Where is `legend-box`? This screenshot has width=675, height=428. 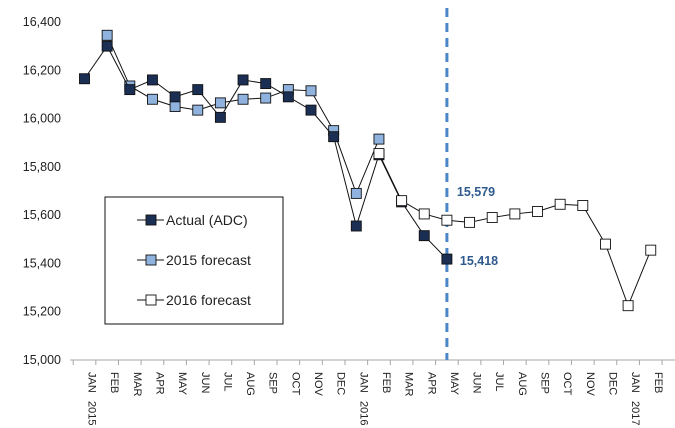 legend-box is located at coordinates (194, 260).